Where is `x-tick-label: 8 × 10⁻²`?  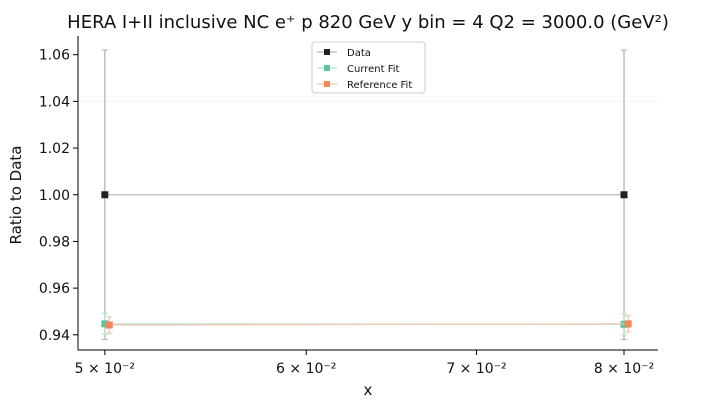
x-tick-label: 8 × 10⁻² is located at coordinates (624, 369).